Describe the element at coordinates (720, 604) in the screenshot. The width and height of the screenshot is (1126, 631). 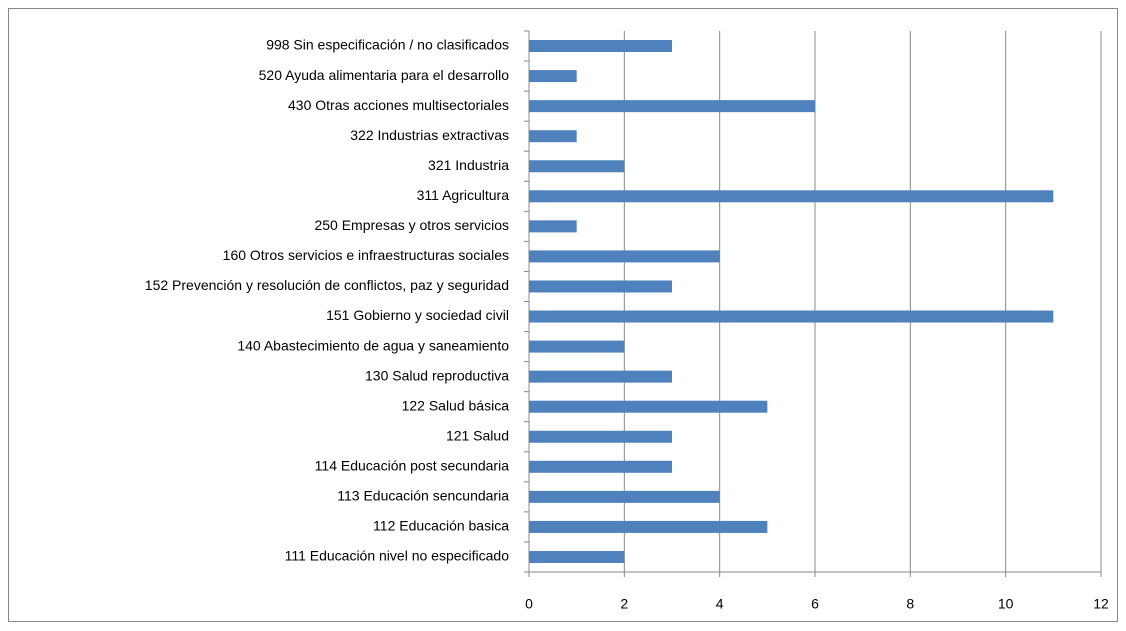
I see `x-tick-label: 4` at that location.